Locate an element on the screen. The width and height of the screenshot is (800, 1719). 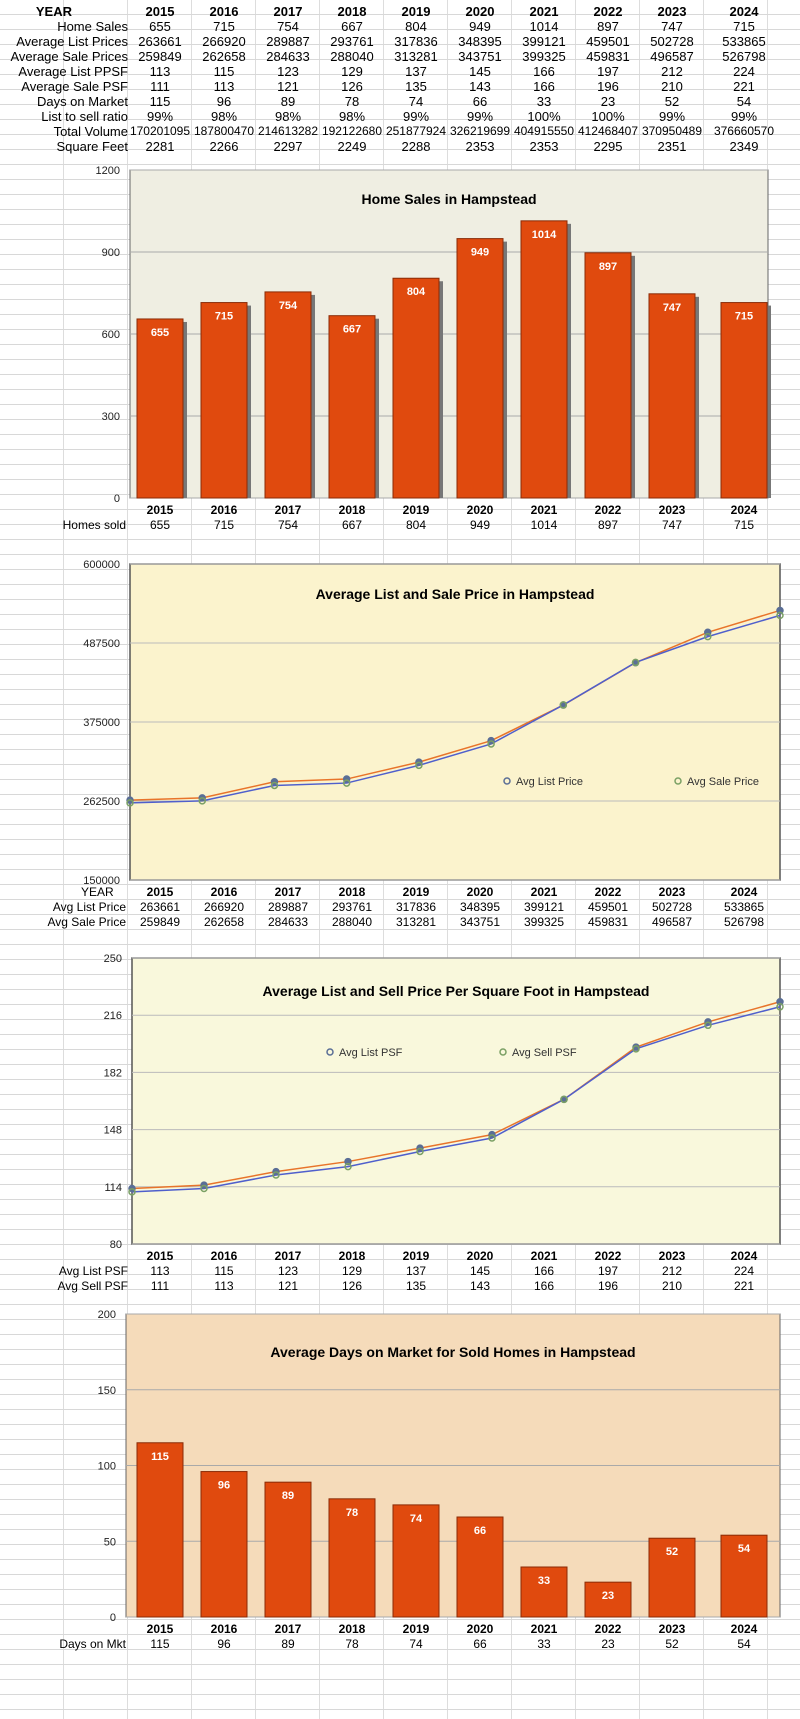
table-cell: 187800470 is located at coordinates (224, 131).